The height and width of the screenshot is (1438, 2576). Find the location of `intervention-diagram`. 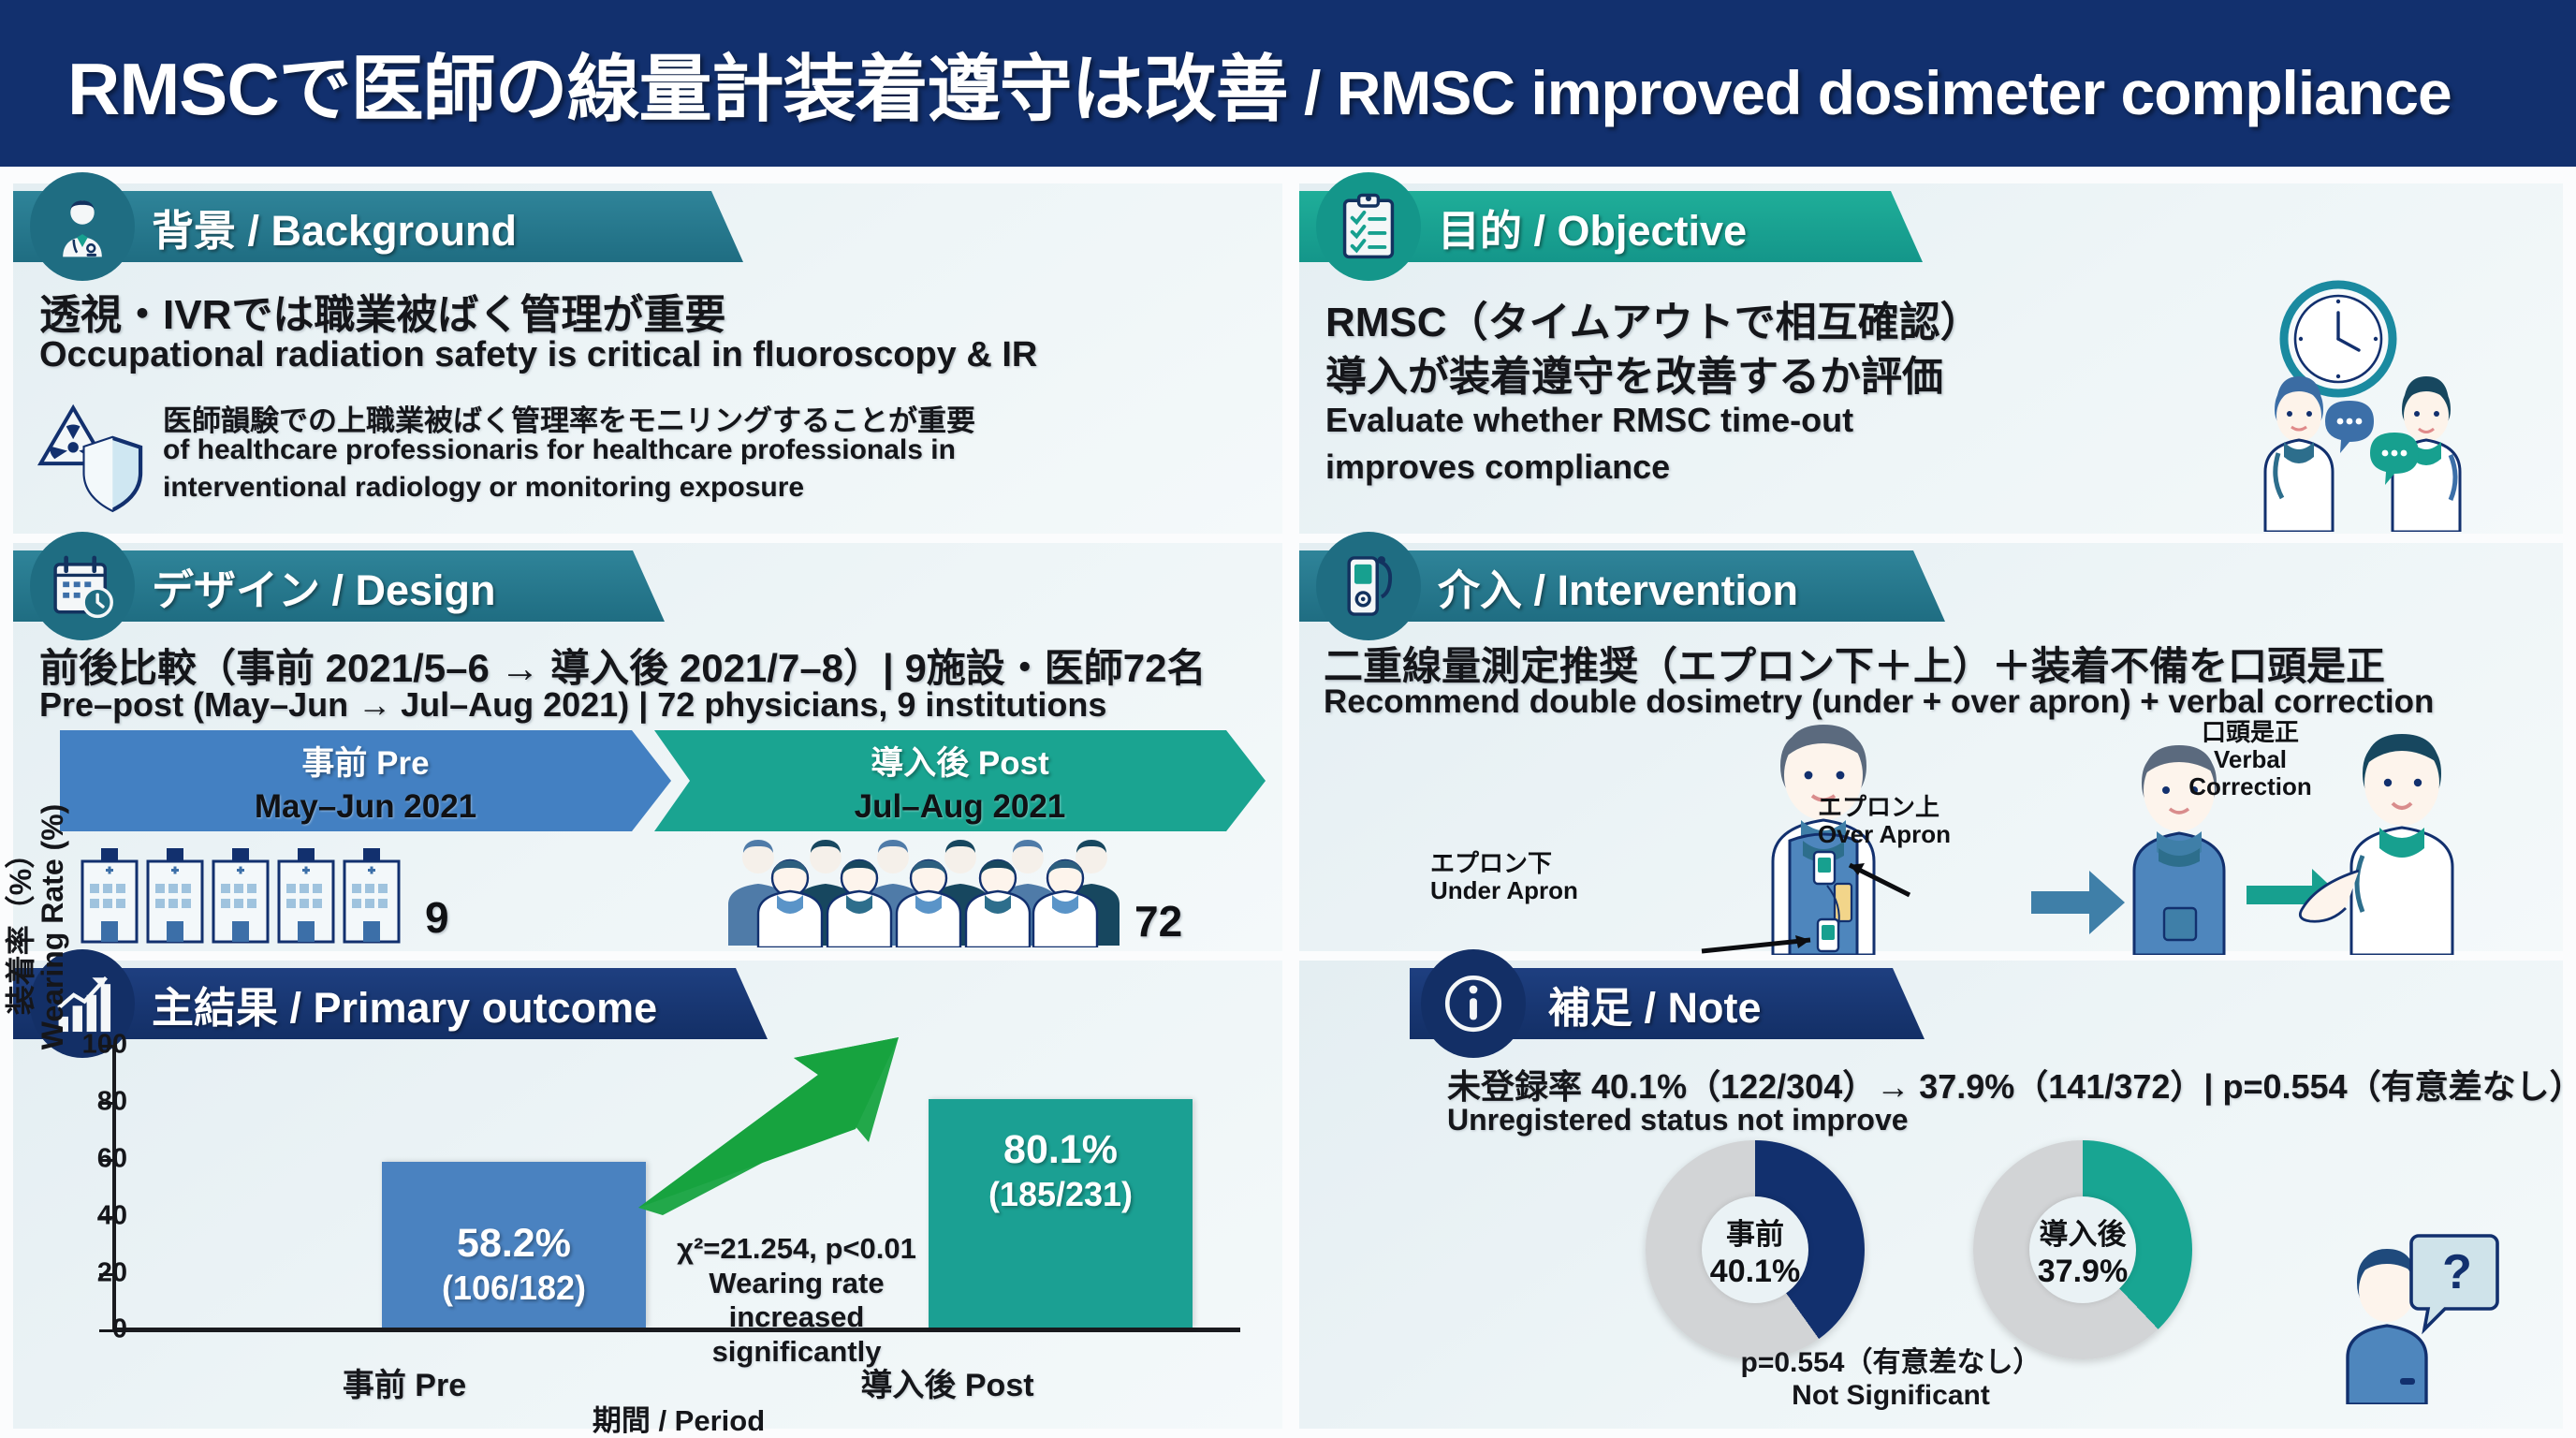

intervention-diagram is located at coordinates (2031, 839).